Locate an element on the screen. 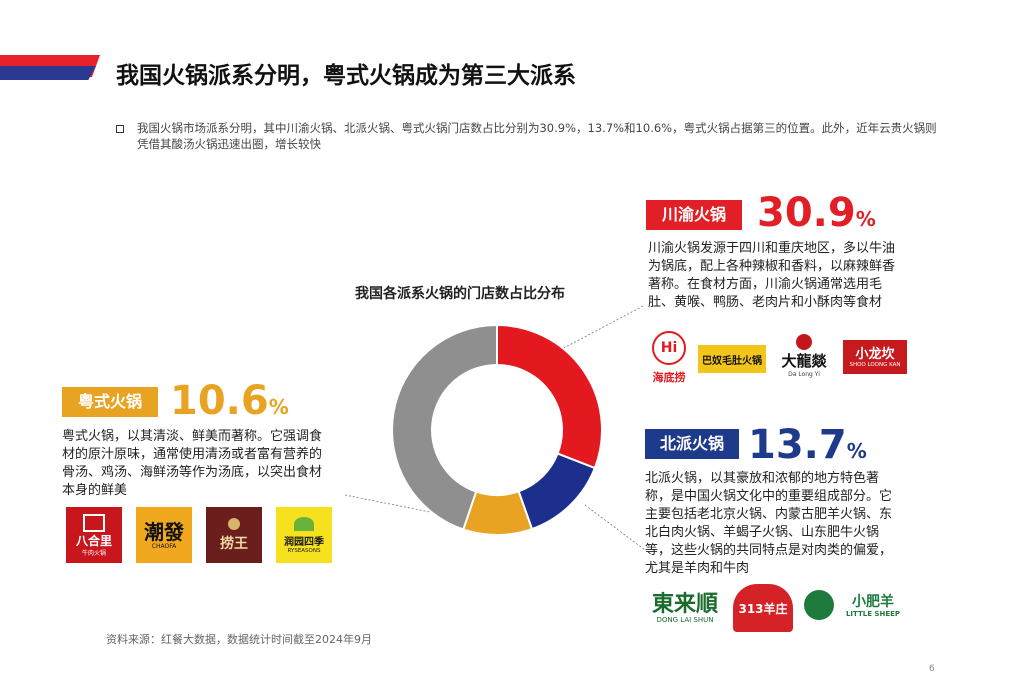  donglaishun-text: 東来順 is located at coordinates (684, 604).